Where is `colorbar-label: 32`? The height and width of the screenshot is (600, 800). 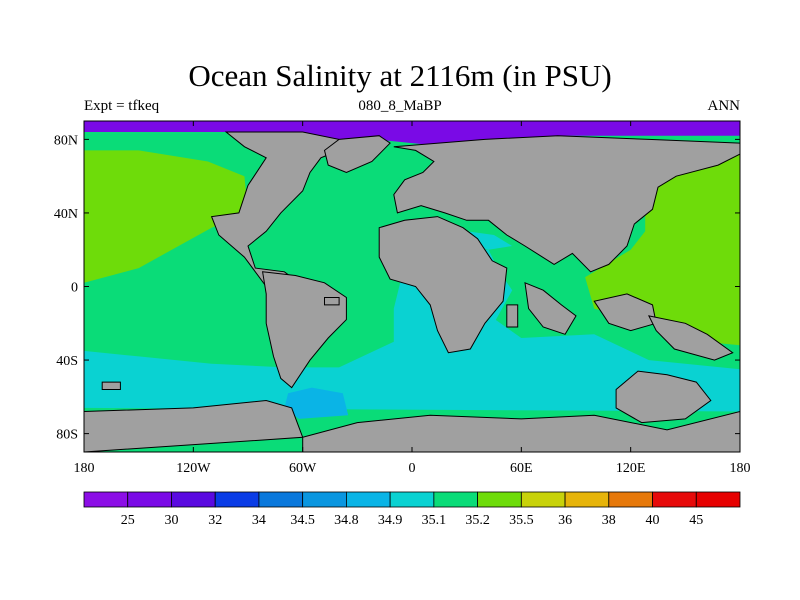
colorbar-label: 32 is located at coordinates (215, 520).